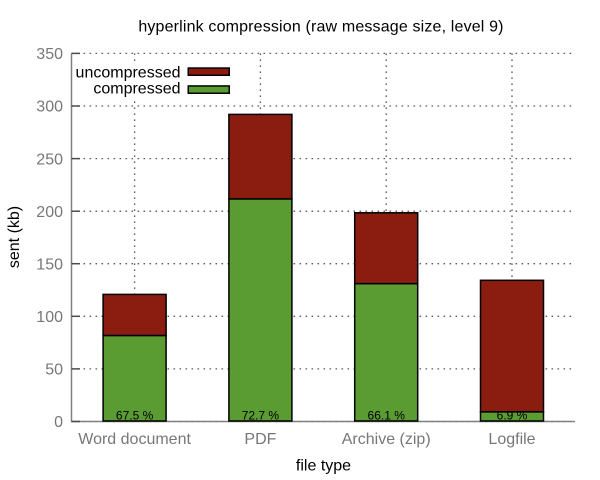 Image resolution: width=600 pixels, height=480 pixels. Describe the element at coordinates (49, 107) in the screenshot. I see `svg-text: 300` at that location.